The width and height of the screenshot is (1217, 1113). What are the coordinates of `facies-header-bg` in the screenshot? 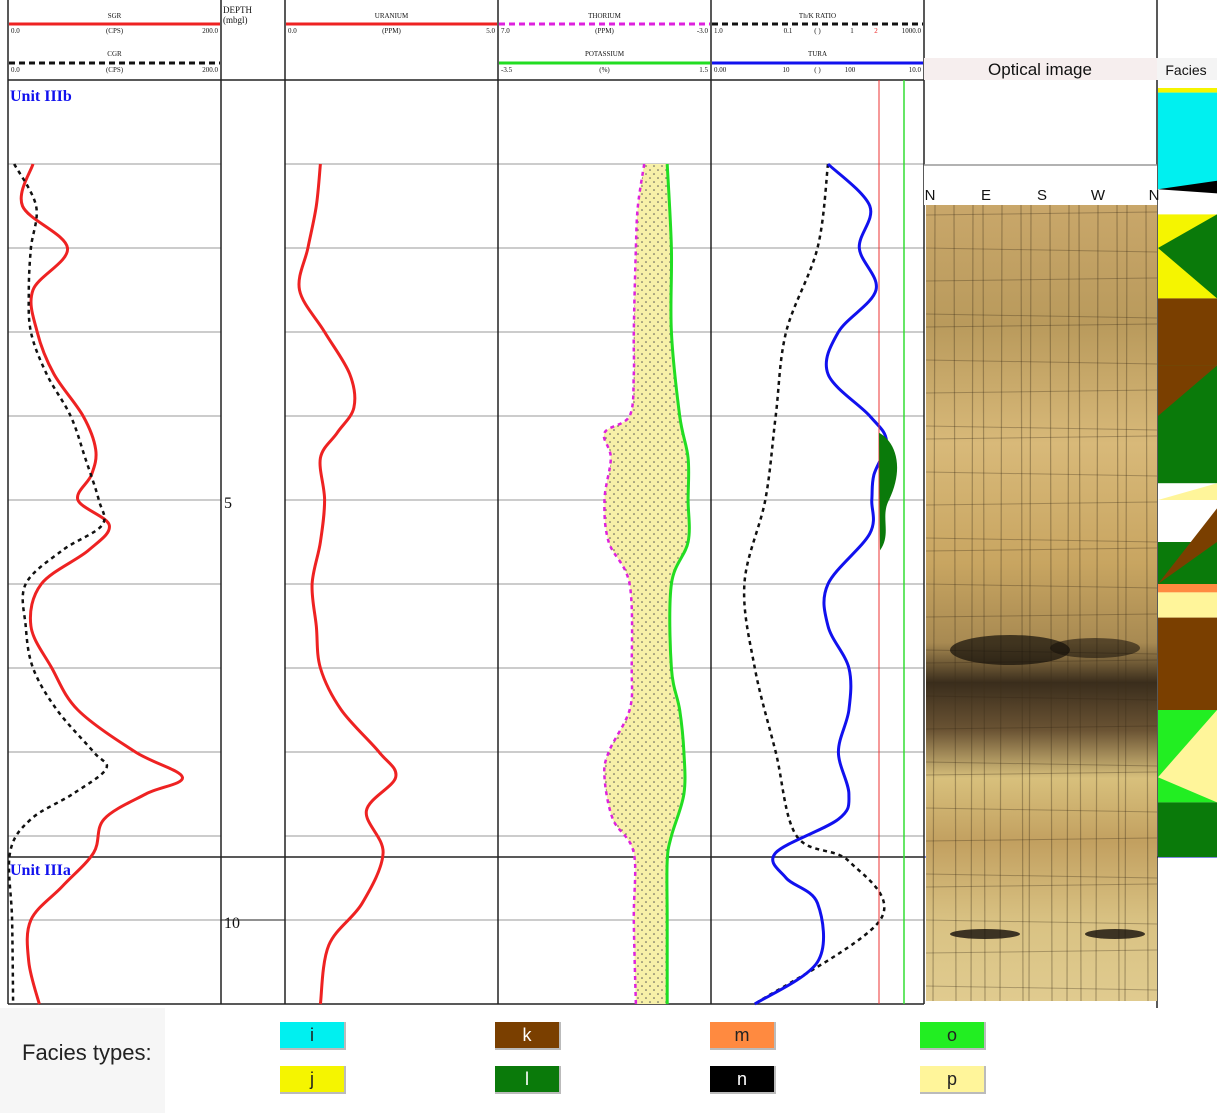 It's located at (1187, 69).